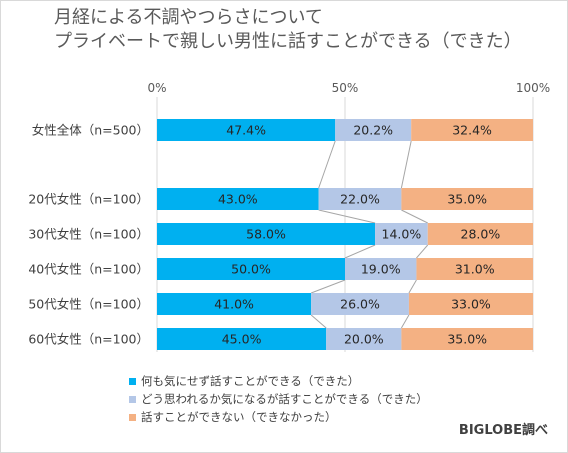  I want to click on category-label: 20代女性（n=100）, so click(88, 199).